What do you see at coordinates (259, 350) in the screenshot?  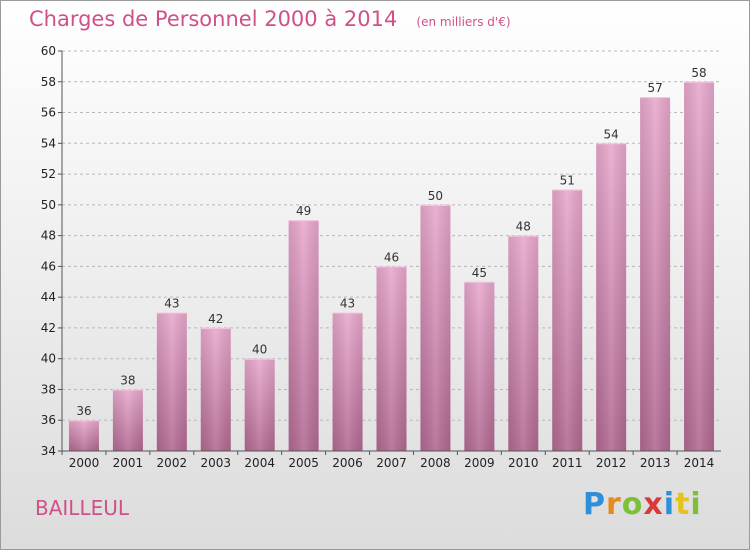 I see `data-label: 40` at bounding box center [259, 350].